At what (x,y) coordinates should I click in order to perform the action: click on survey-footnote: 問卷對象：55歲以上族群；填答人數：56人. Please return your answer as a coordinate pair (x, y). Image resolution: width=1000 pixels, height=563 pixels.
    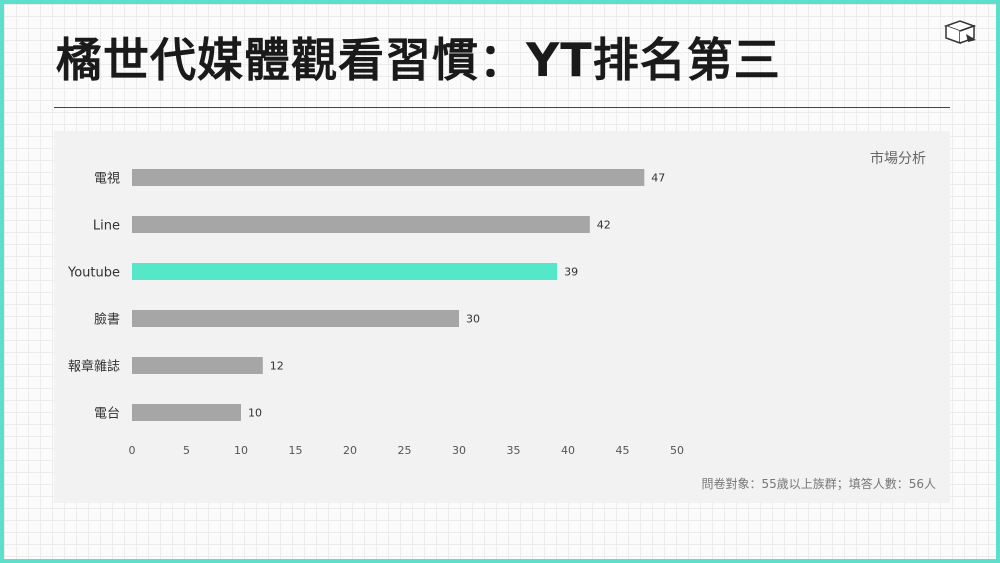
    Looking at the image, I should click on (818, 484).